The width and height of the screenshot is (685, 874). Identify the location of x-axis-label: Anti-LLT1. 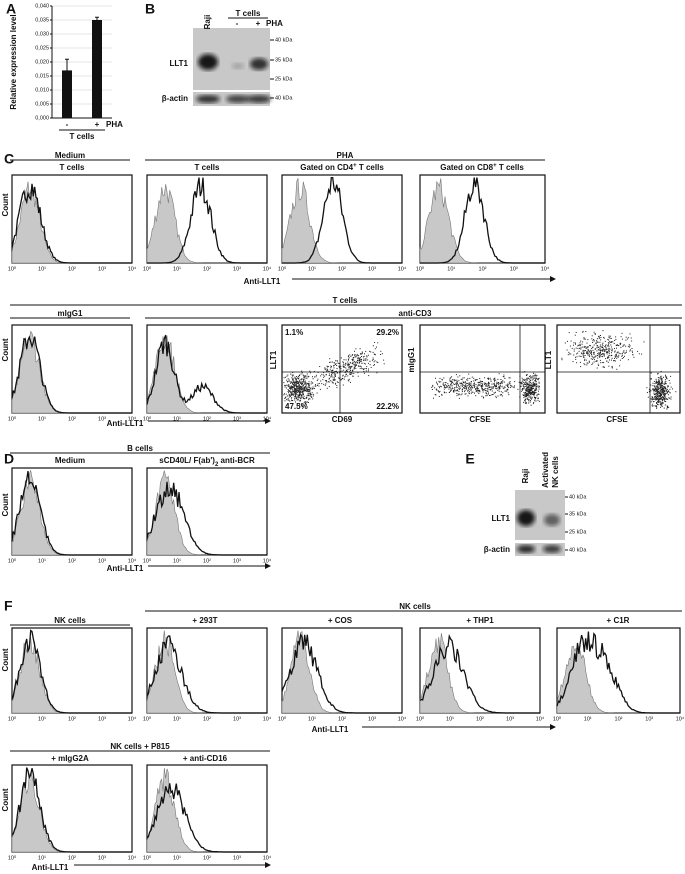
(125, 423).